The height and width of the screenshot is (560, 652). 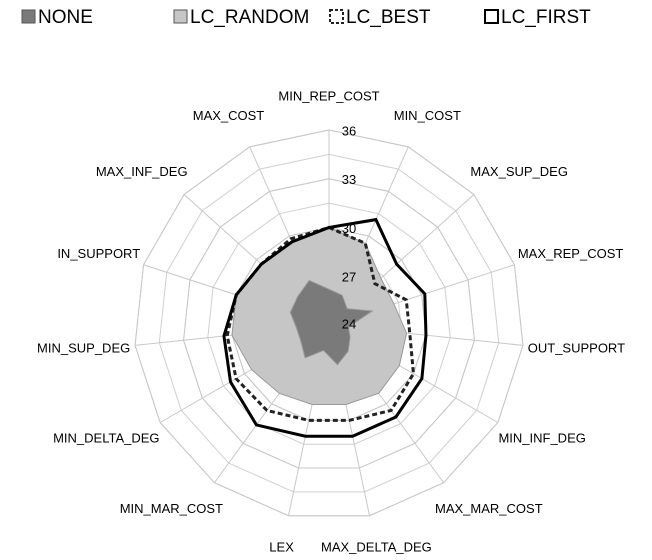 What do you see at coordinates (328, 95) in the screenshot?
I see `category-label: MIN_REP_COST` at bounding box center [328, 95].